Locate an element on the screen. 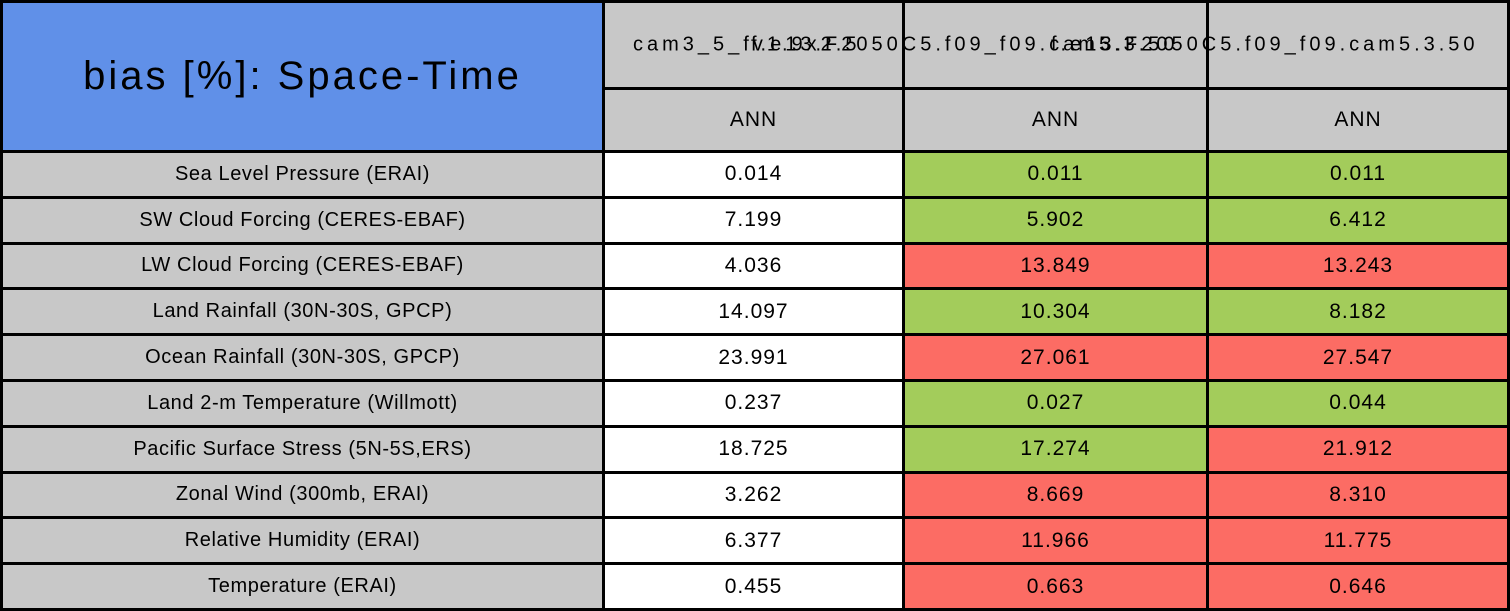 Image resolution: width=1510 pixels, height=611 pixels. value-cell: 0.237 is located at coordinates (753, 403).